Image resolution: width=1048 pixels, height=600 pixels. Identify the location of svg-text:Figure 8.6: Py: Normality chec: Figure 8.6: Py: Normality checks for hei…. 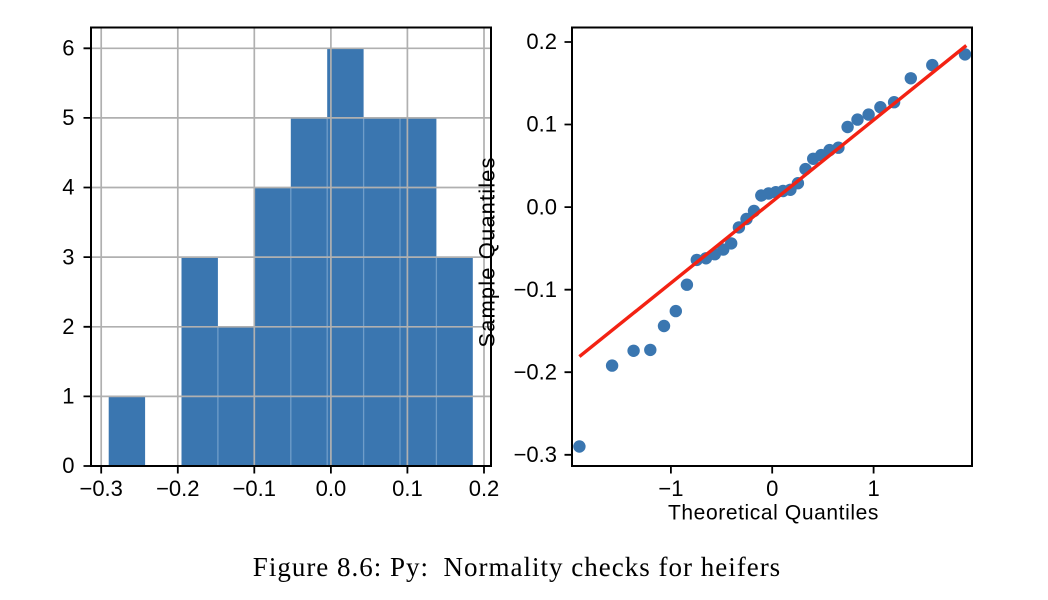
(517, 567).